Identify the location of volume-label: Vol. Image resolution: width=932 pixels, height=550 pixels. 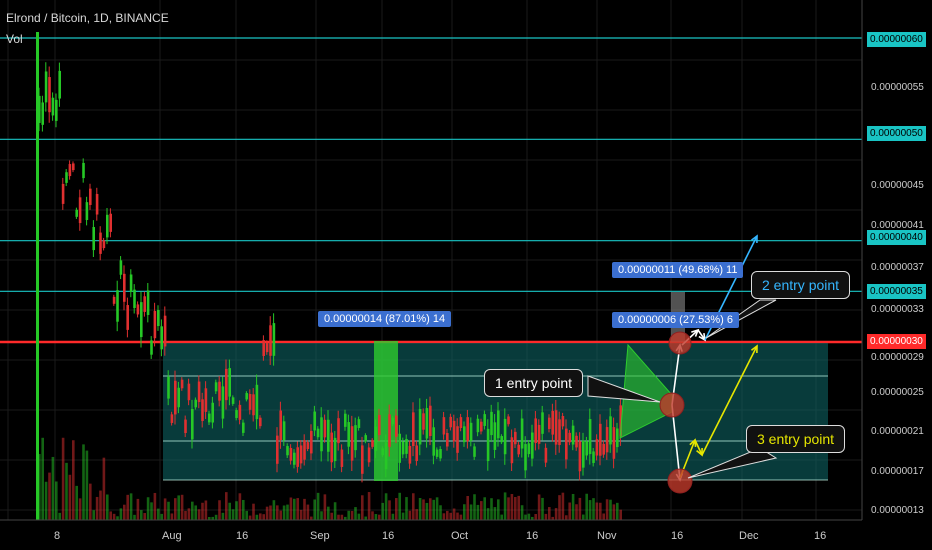
(14, 39).